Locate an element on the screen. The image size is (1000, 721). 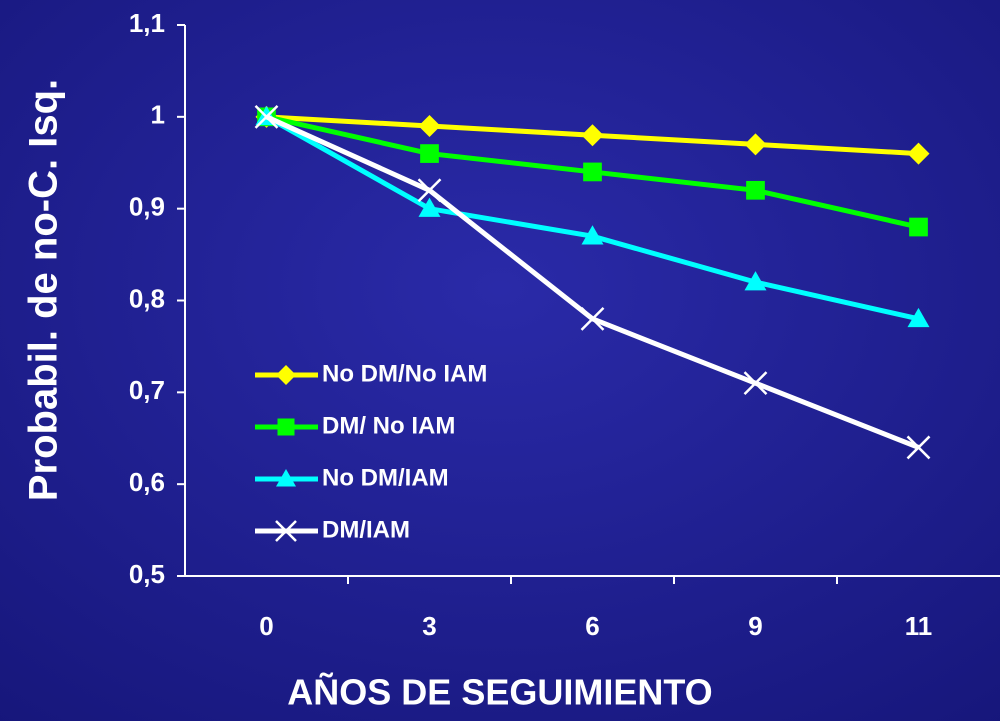
x-tick-label: 3 is located at coordinates (429, 626).